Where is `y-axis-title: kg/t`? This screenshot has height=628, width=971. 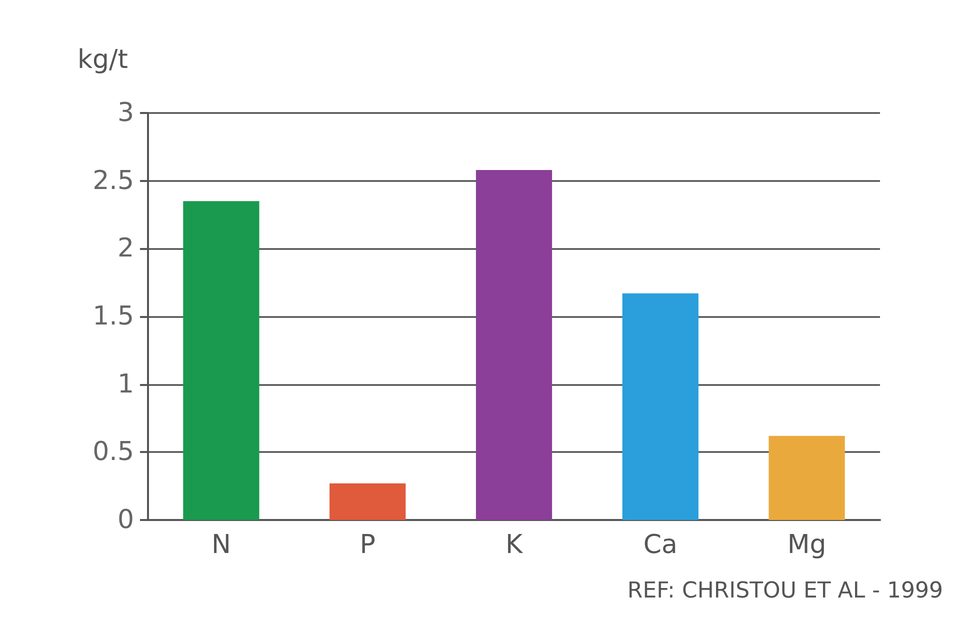
y-axis-title: kg/t is located at coordinates (102, 60).